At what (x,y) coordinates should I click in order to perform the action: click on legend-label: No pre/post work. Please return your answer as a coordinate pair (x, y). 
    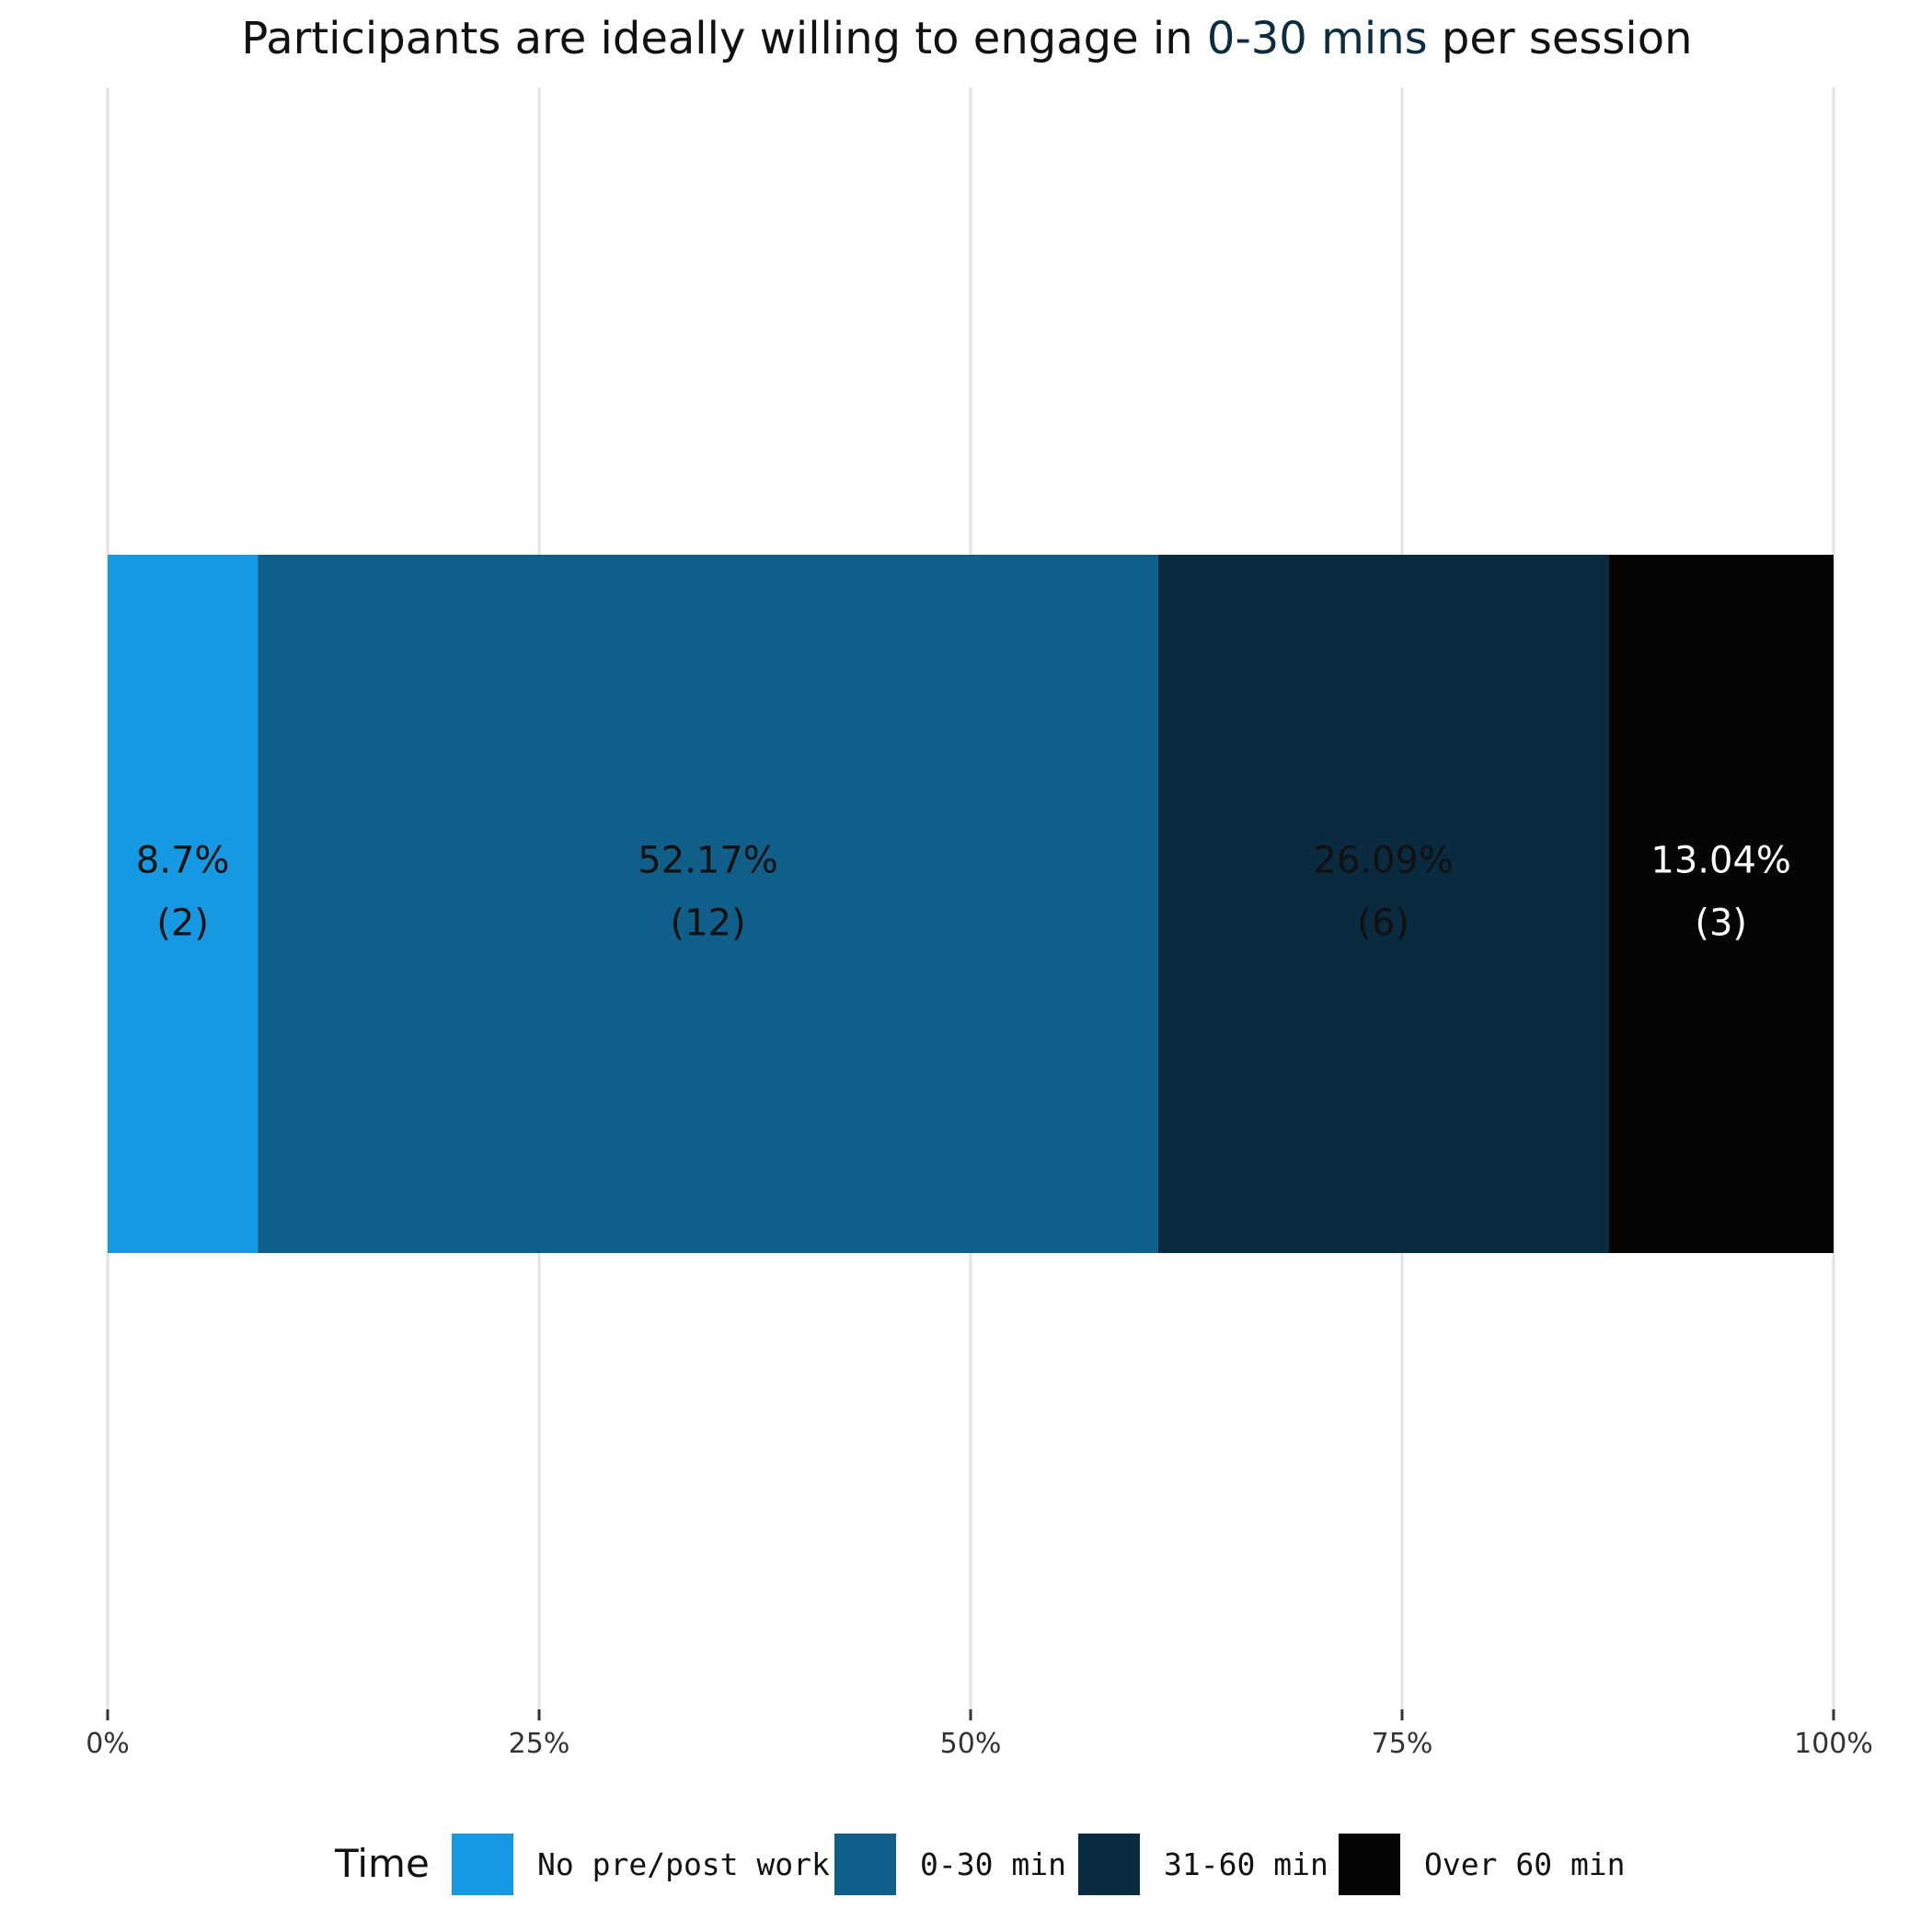
    Looking at the image, I should click on (683, 1864).